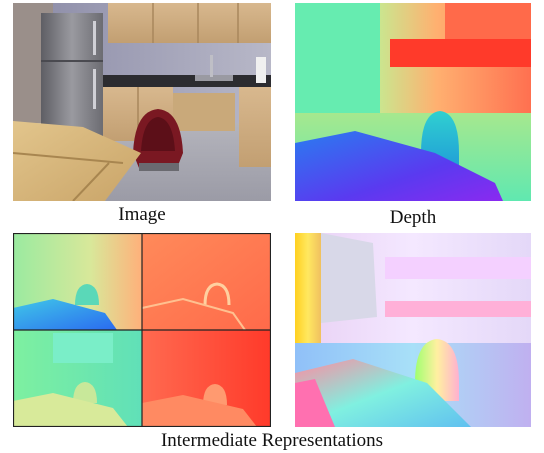 The image size is (544, 453). What do you see at coordinates (413, 217) in the screenshot?
I see `caption-depth: Depth` at bounding box center [413, 217].